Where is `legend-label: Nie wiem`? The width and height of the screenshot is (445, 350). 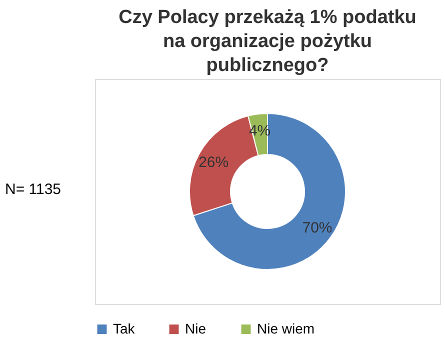 legend-label: Nie wiem is located at coordinates (286, 328).